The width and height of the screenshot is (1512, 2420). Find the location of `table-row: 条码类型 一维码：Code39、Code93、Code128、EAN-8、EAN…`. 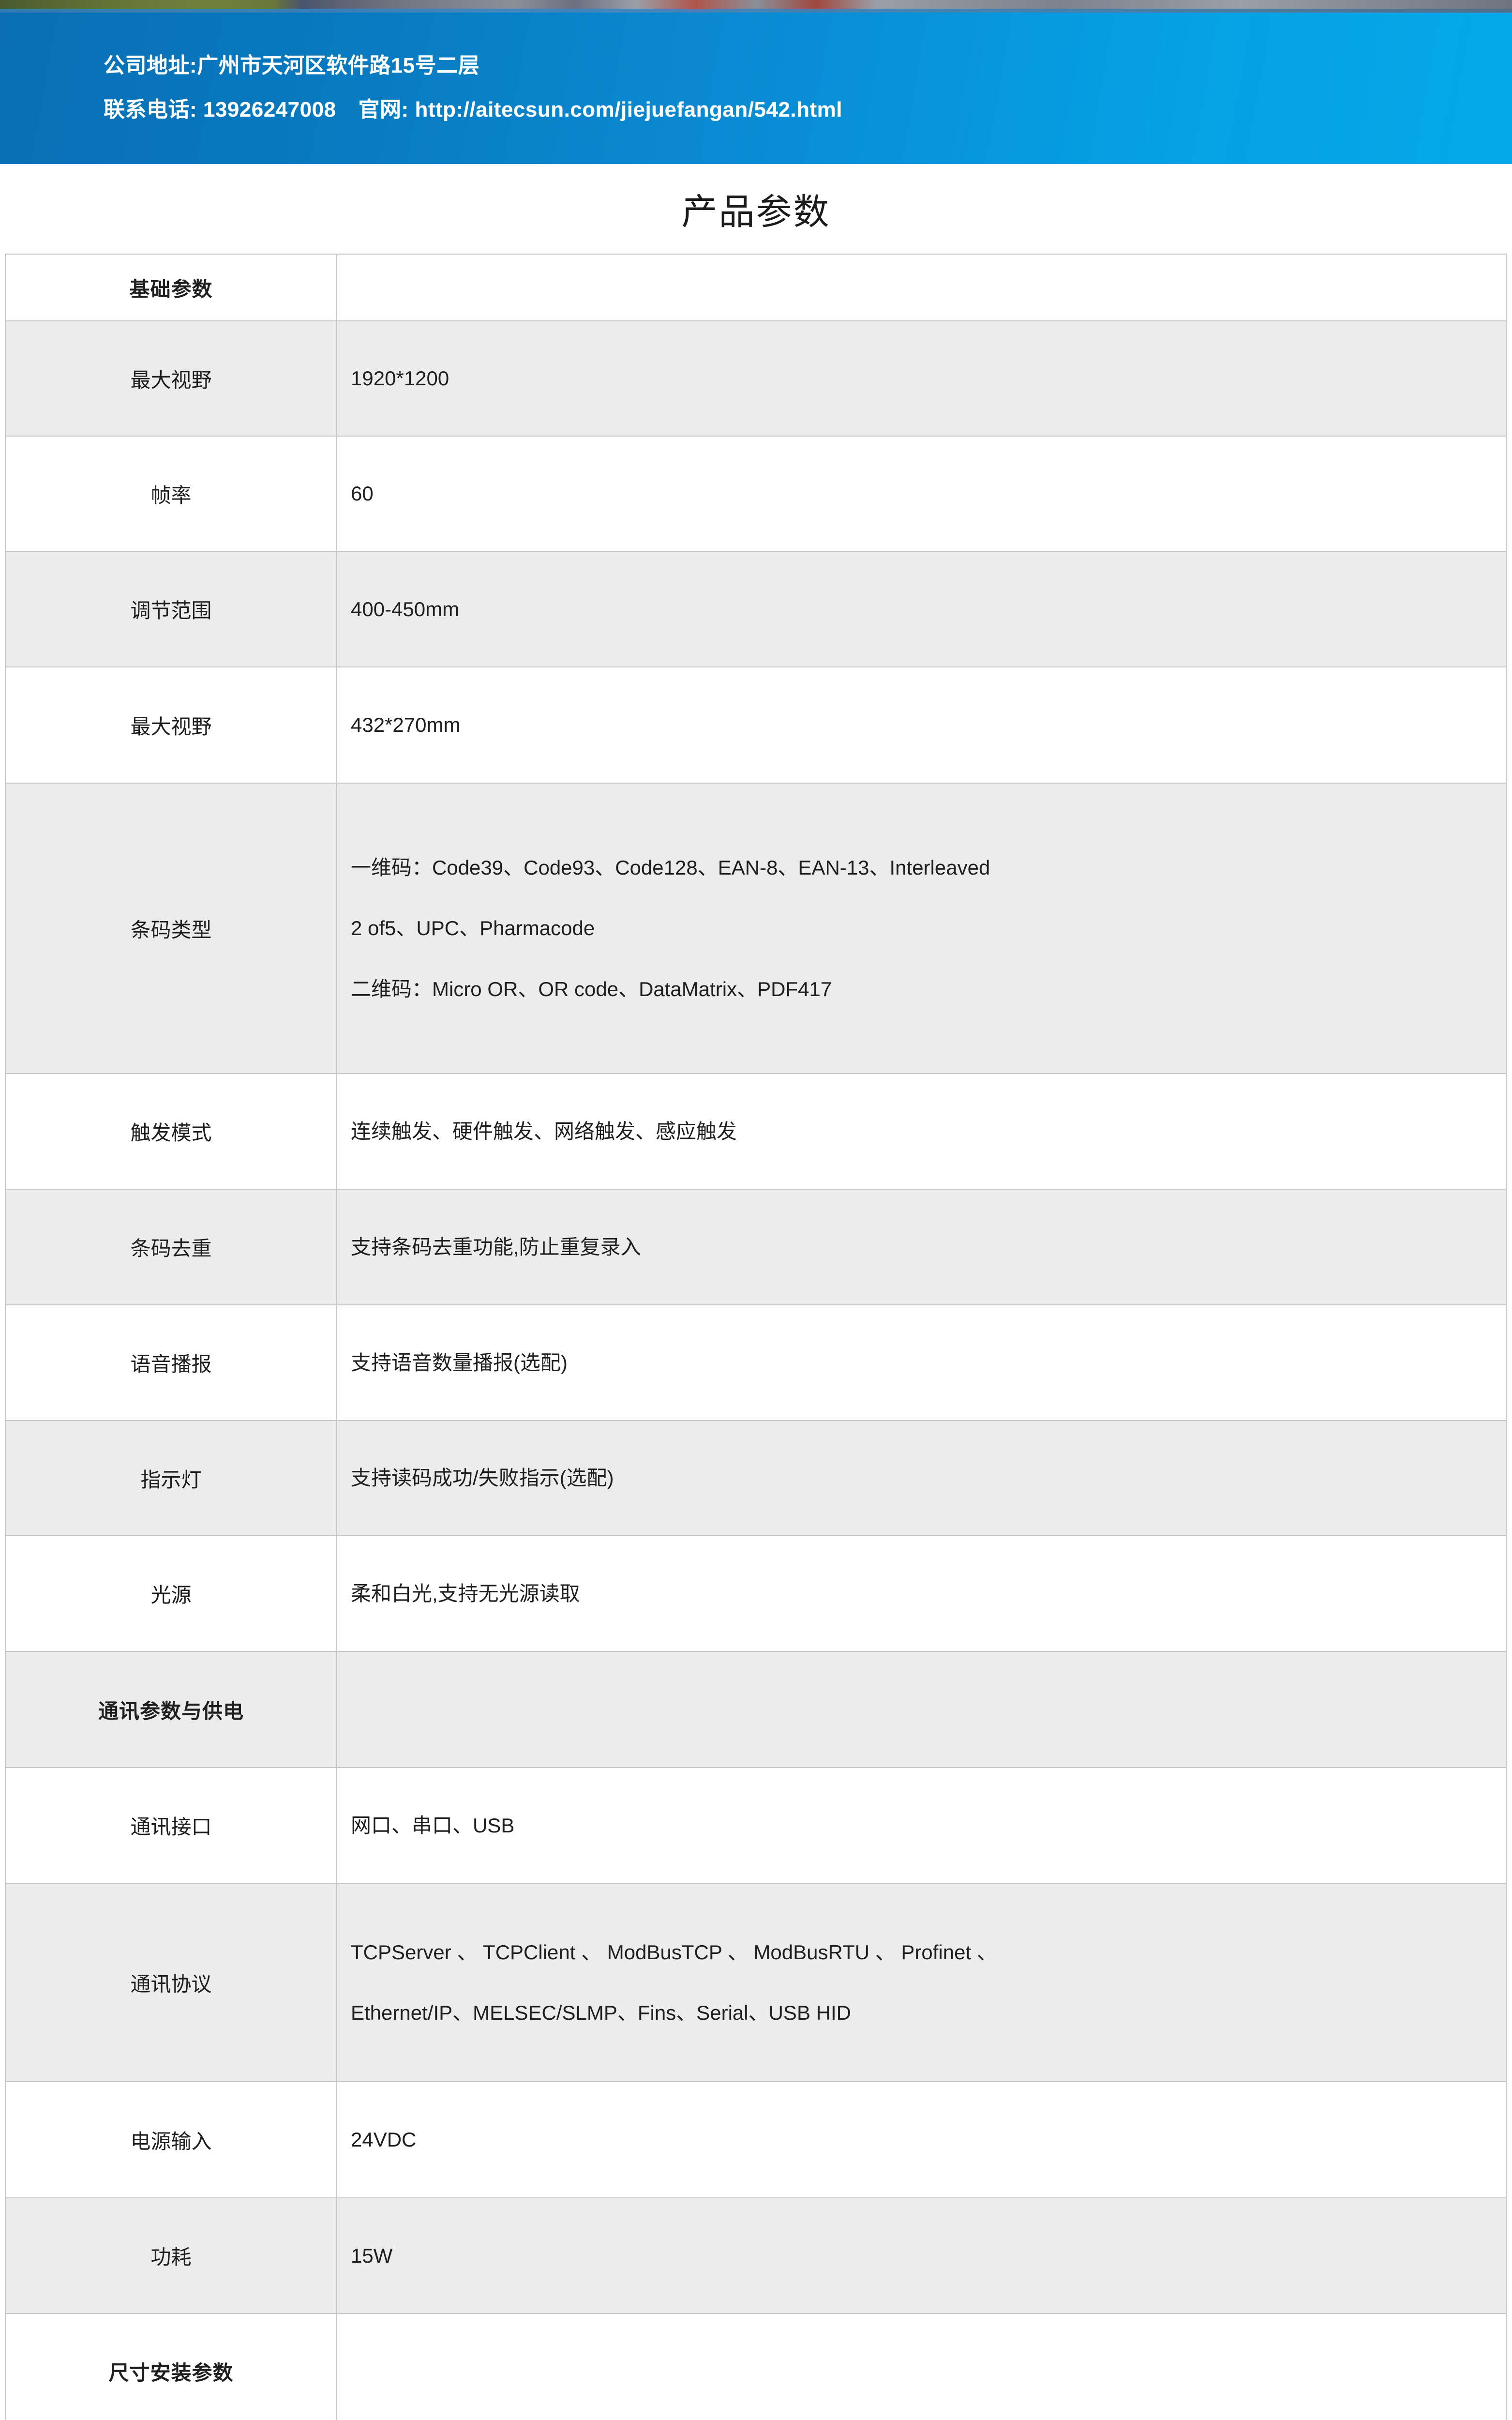

table-row: 条码类型 一维码：Code39、Code93、Code128、EAN-8、EAN… is located at coordinates (756, 928).